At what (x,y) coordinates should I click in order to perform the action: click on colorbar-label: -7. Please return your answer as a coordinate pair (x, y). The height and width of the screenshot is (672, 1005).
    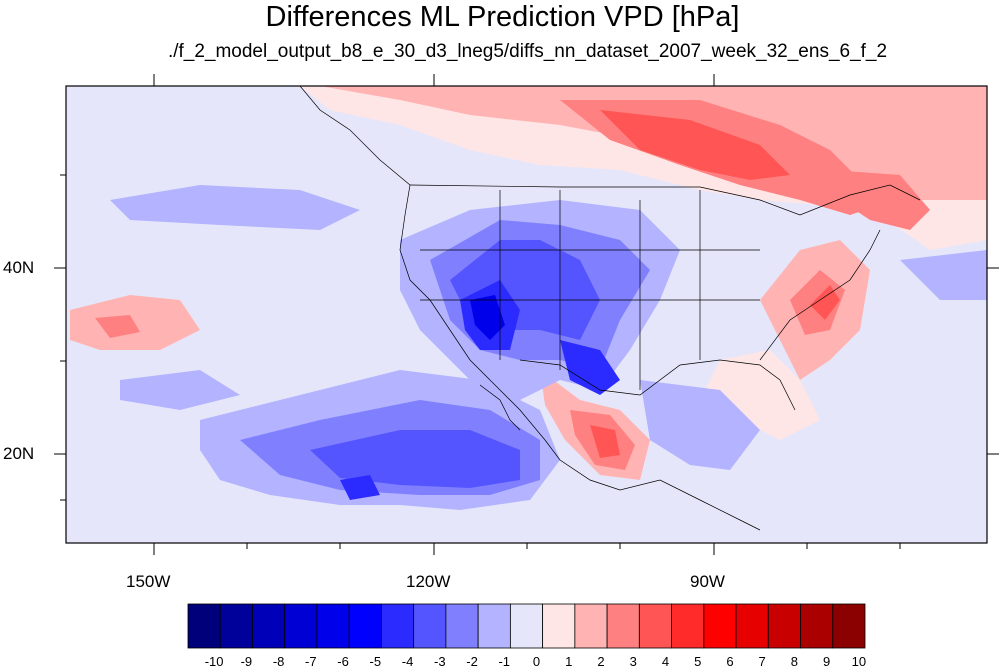
    Looking at the image, I should click on (311, 661).